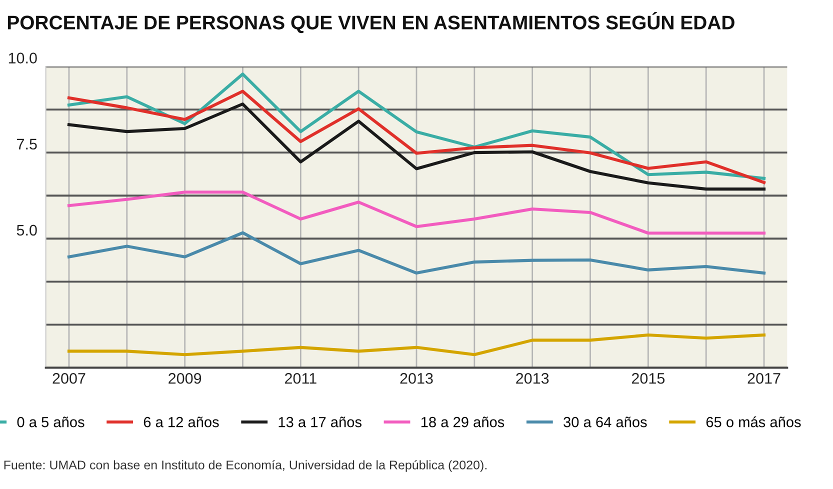  Describe the element at coordinates (22, 58) in the screenshot. I see `y-tick-label: 10.0` at that location.